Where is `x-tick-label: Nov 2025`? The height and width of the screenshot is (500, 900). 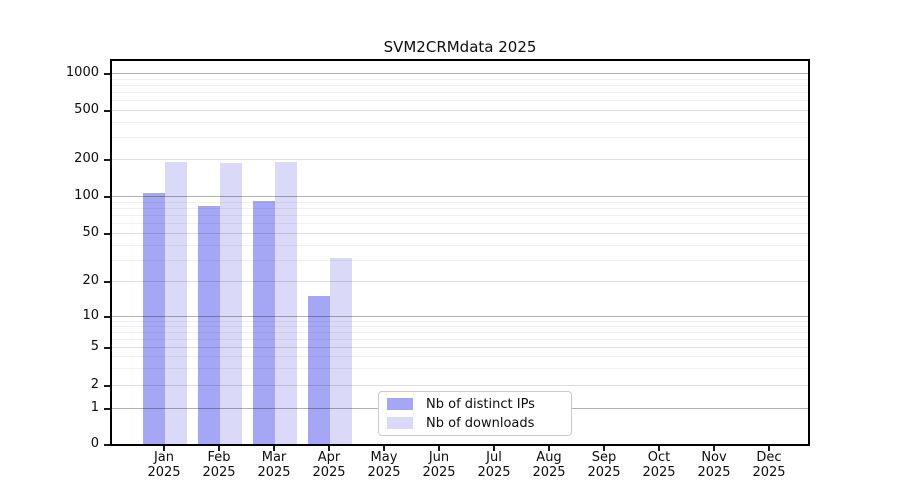 x-tick-label: Nov 2025 is located at coordinates (714, 465).